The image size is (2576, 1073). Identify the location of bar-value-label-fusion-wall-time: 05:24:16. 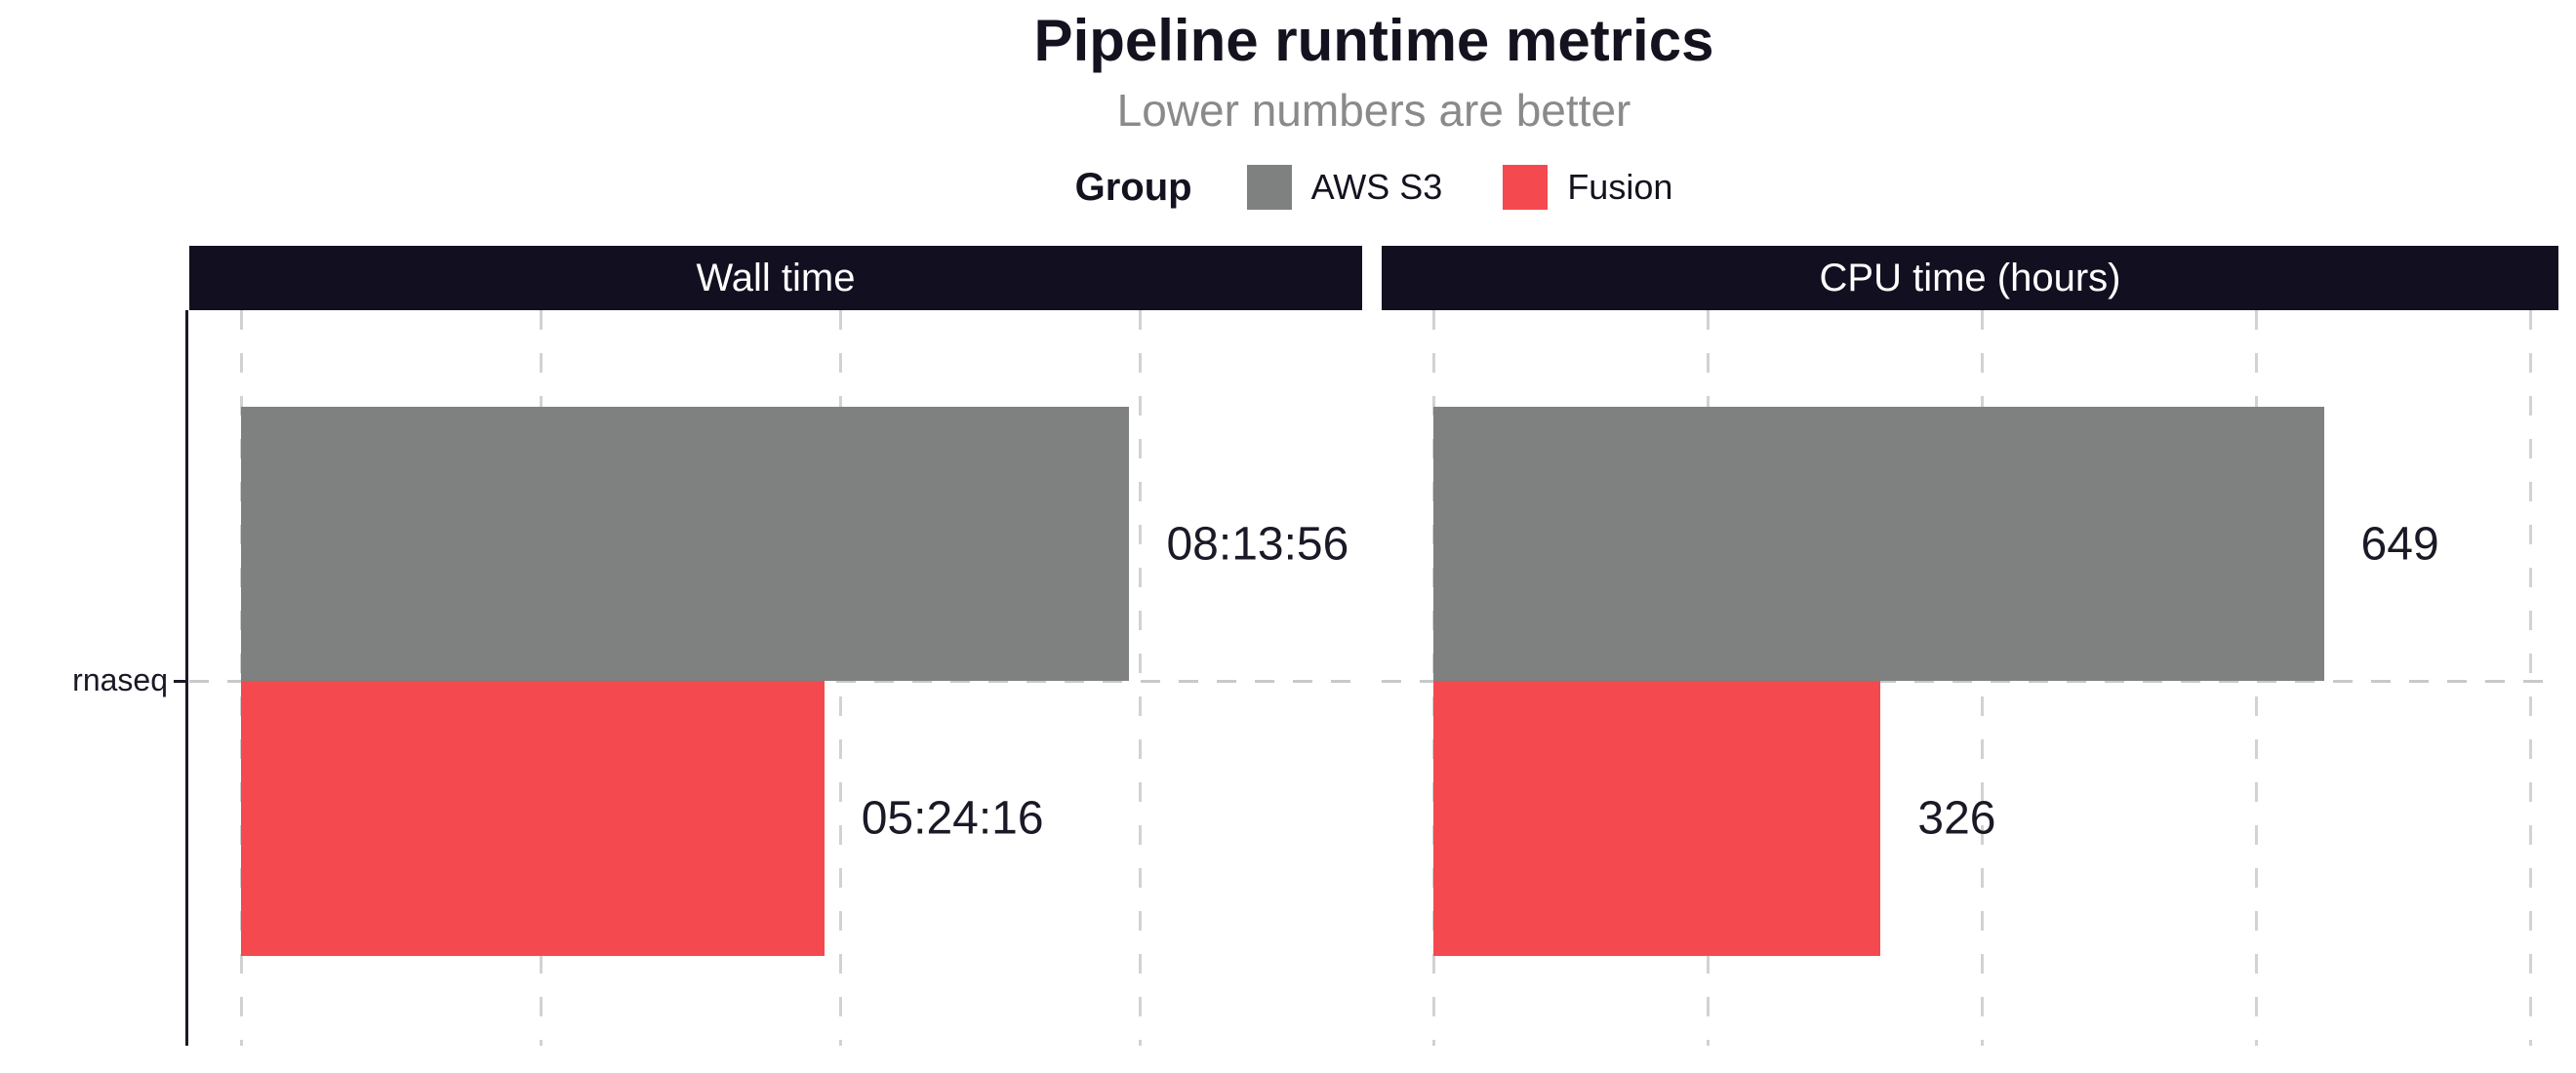
(952, 819).